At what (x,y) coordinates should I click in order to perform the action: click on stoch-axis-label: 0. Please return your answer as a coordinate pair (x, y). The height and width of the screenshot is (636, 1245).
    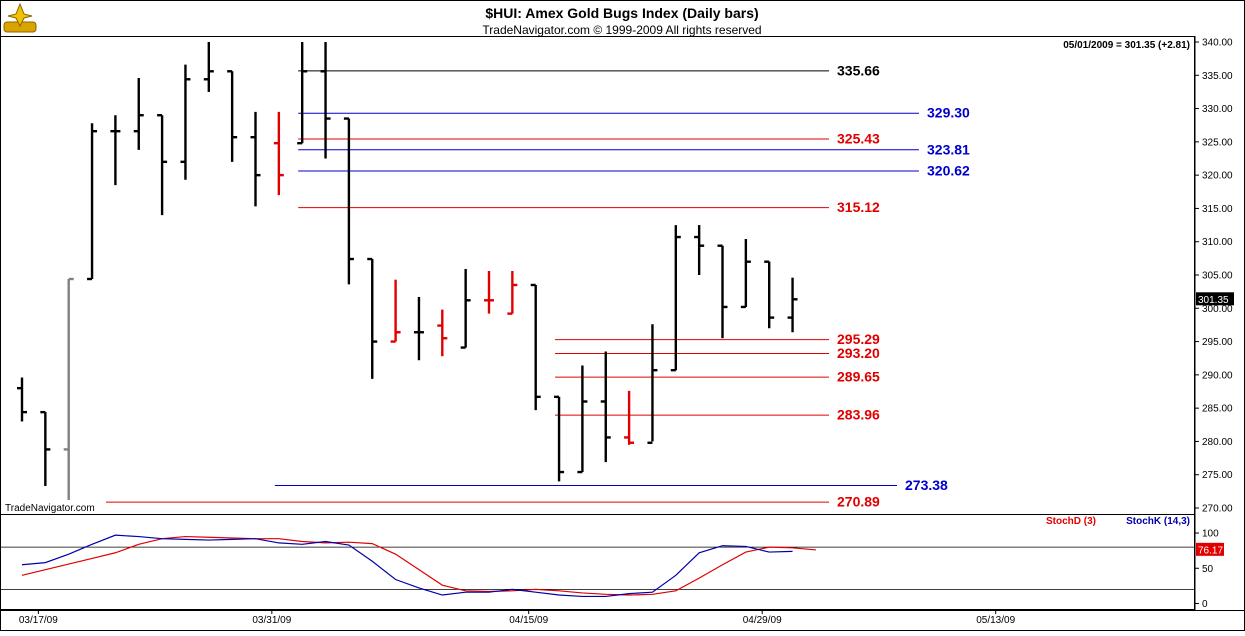
    Looking at the image, I should click on (1205, 604).